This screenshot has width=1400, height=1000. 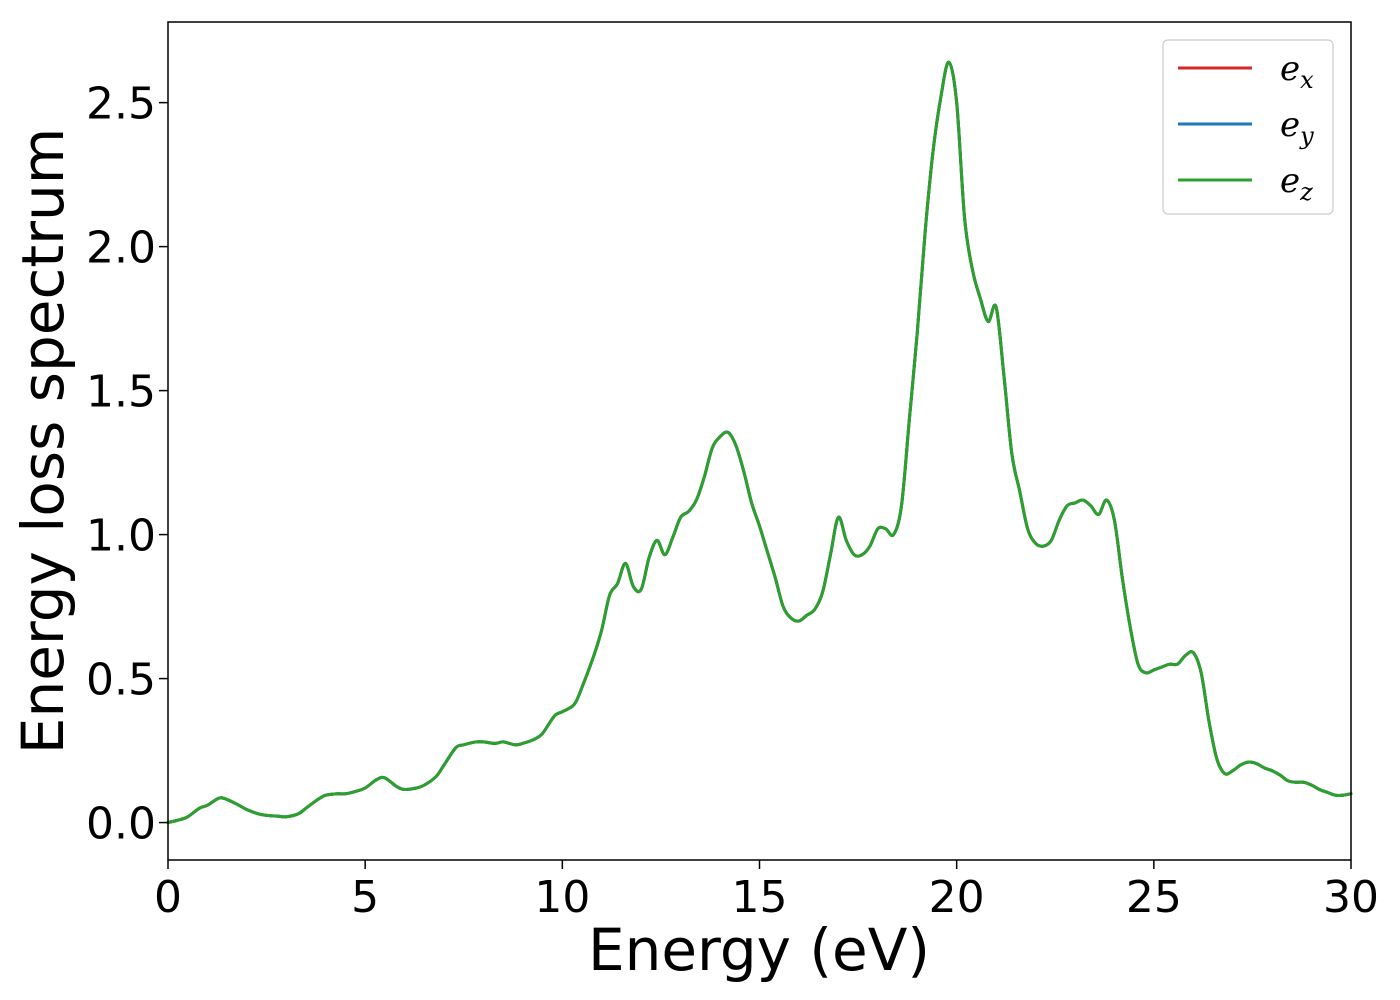 What do you see at coordinates (43, 441) in the screenshot?
I see `y-axis-label: Energy loss spectrum` at bounding box center [43, 441].